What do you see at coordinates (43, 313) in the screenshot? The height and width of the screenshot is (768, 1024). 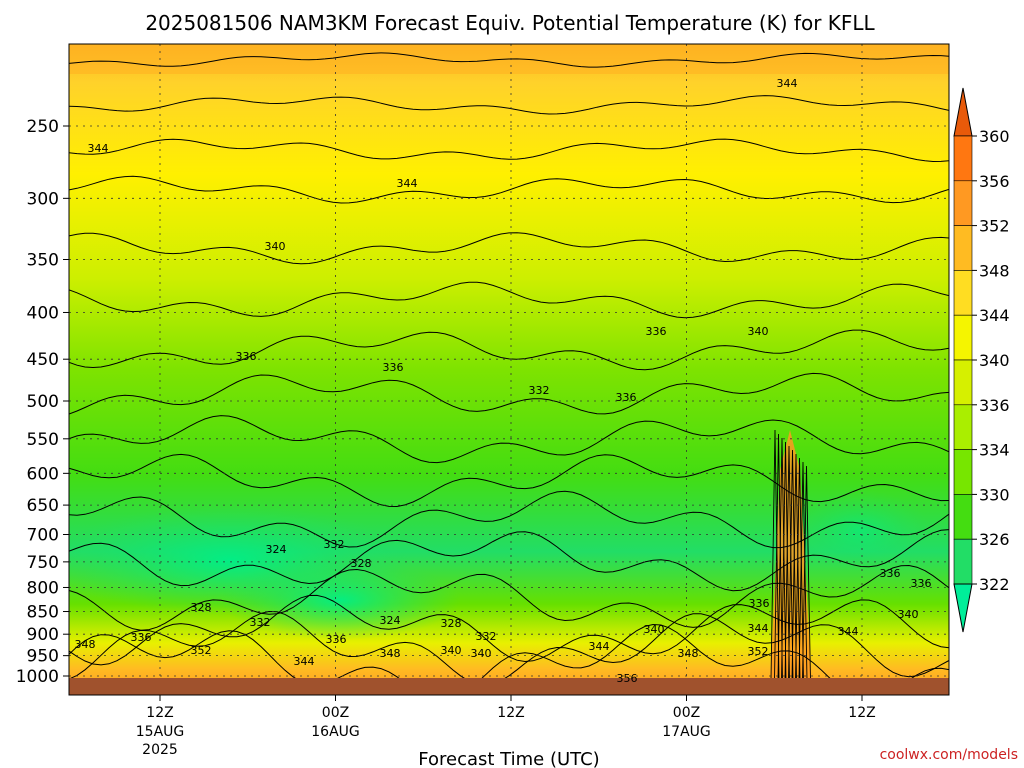 I see `y-tick-label: 400` at bounding box center [43, 313].